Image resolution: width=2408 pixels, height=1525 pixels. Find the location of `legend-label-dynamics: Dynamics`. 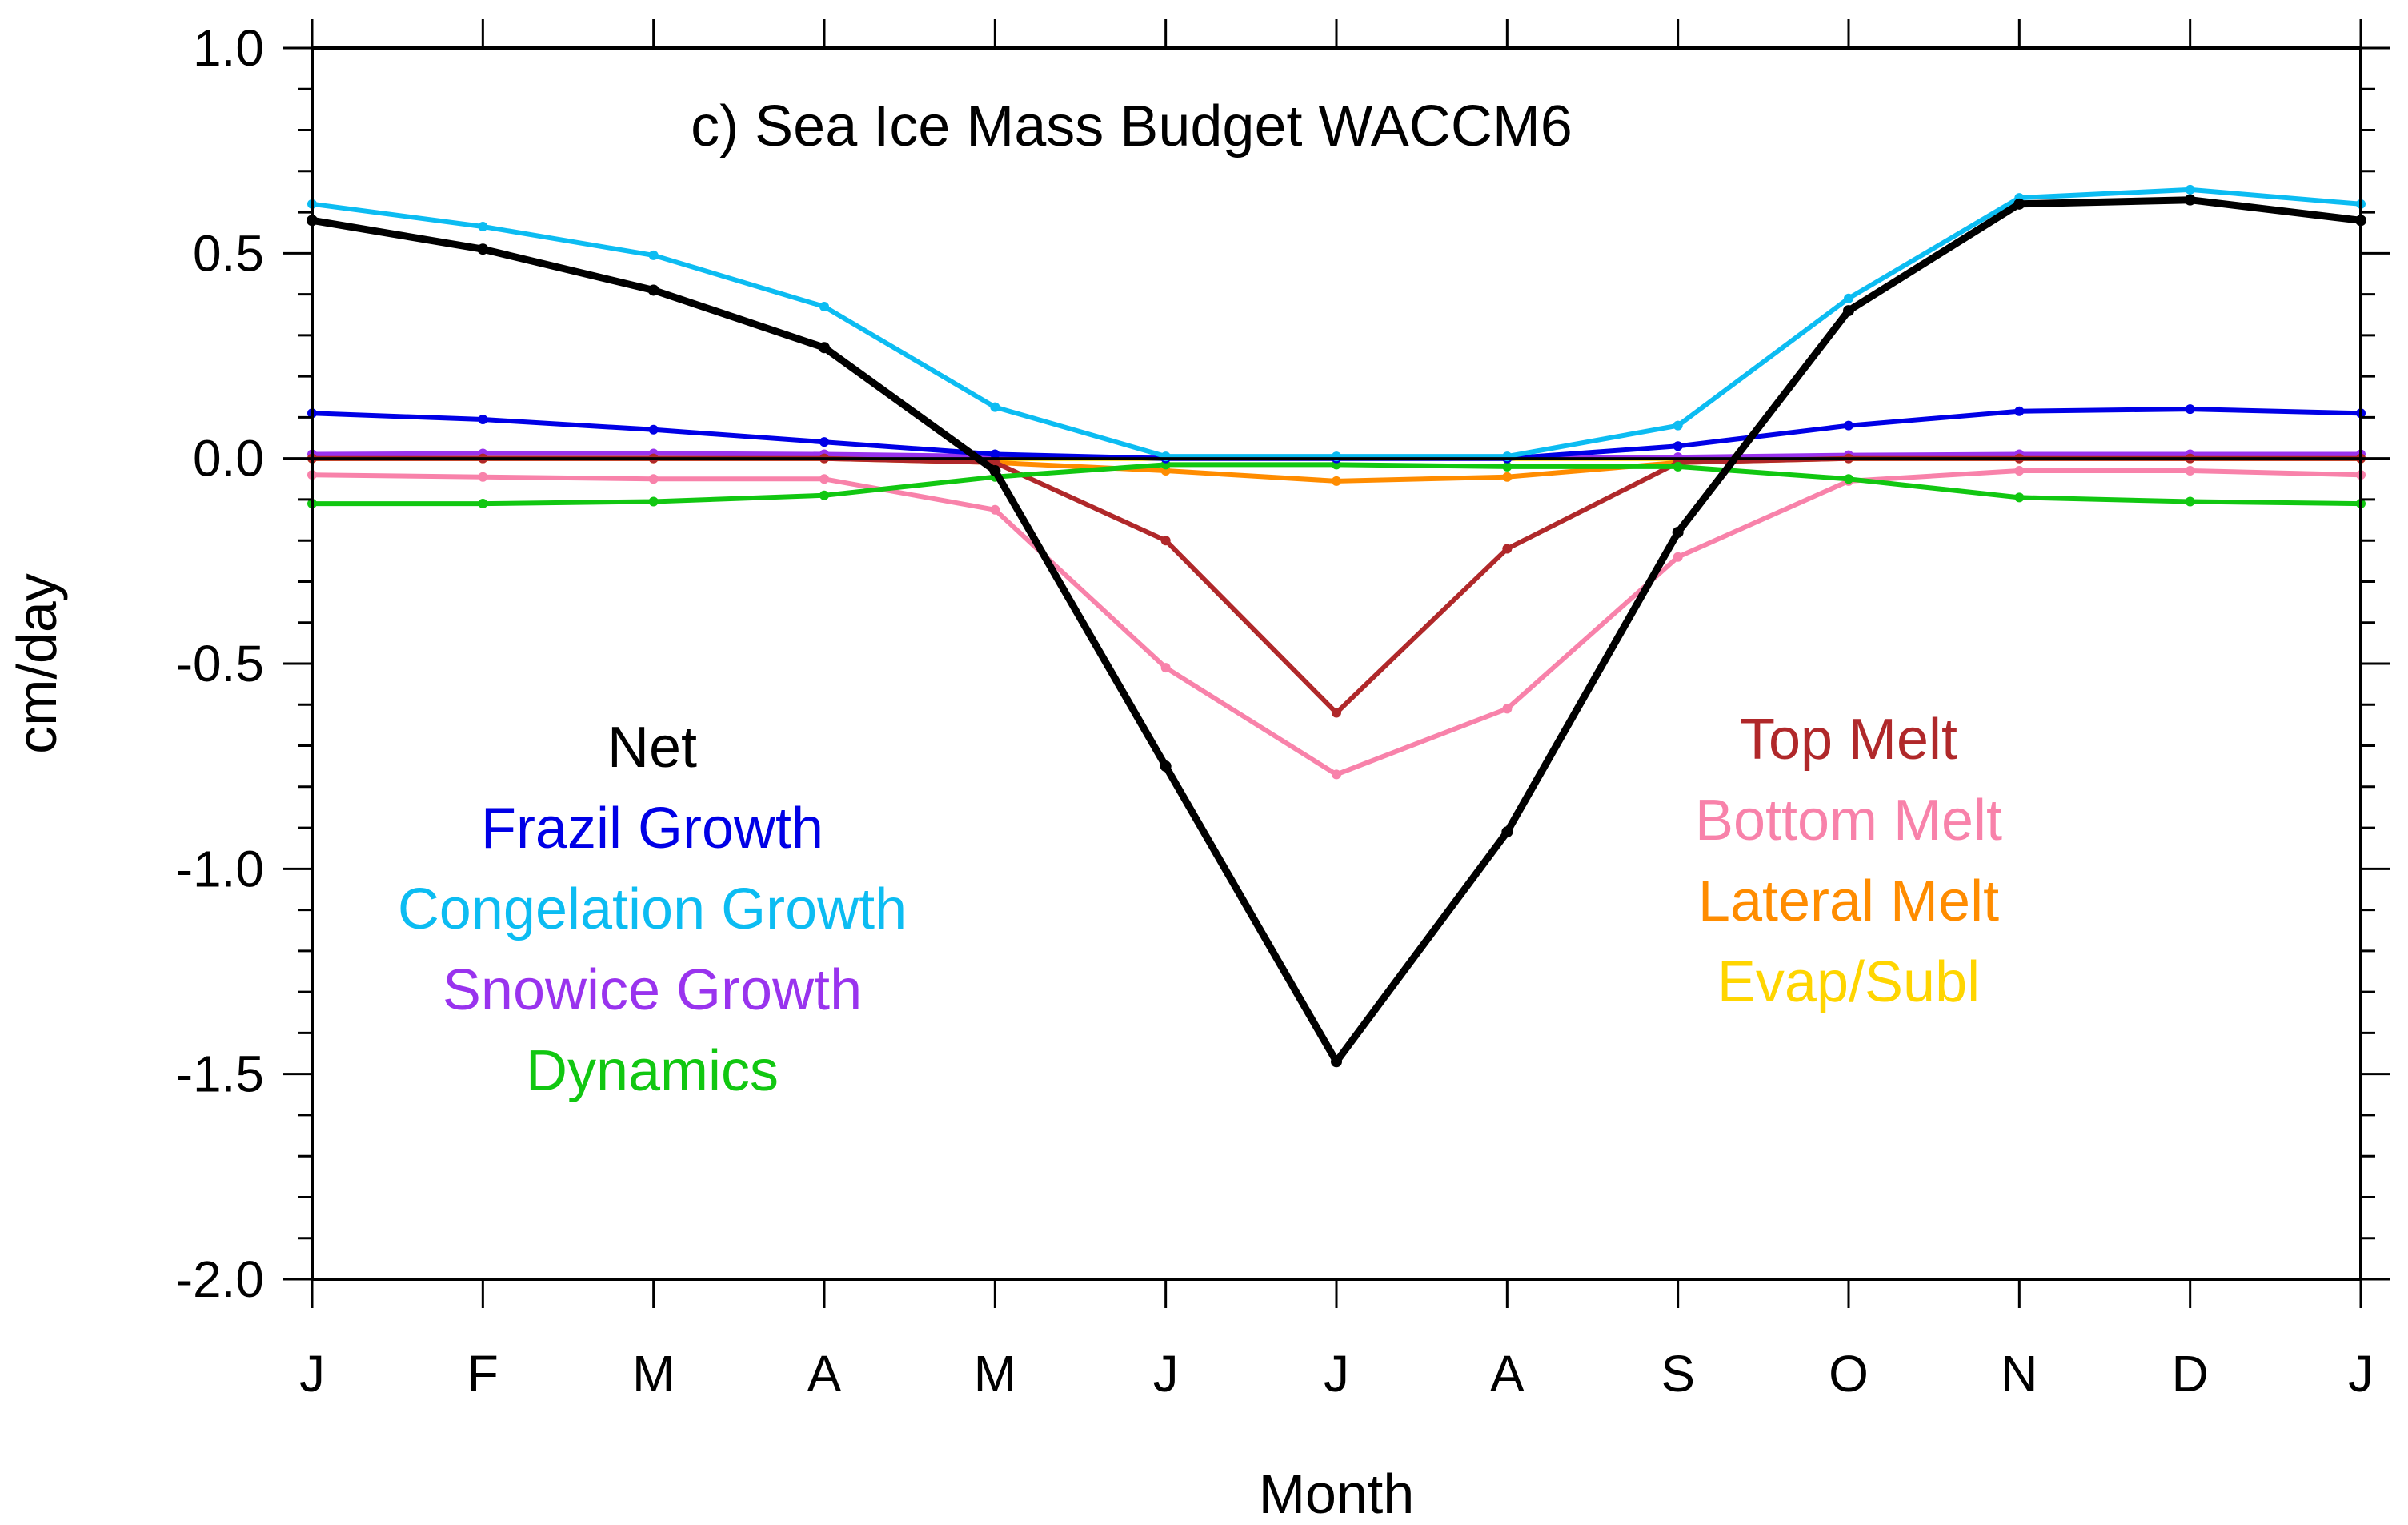

legend-label-dynamics: Dynamics is located at coordinates (652, 1071).